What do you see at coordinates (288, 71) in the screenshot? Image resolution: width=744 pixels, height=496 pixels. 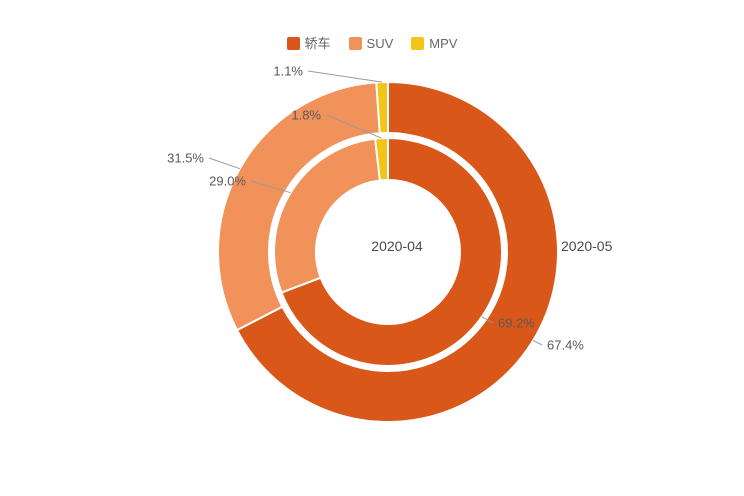 I see `label-2020-05-mpv: 1.1%` at bounding box center [288, 71].